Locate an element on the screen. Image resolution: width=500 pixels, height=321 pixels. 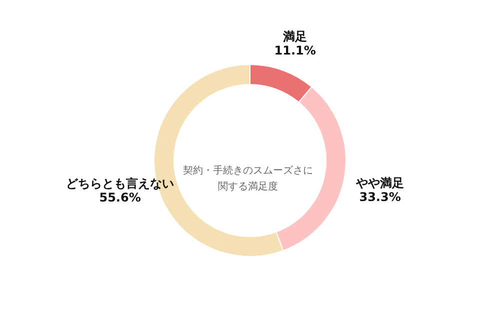
data-label: 33.3% is located at coordinates (380, 197).